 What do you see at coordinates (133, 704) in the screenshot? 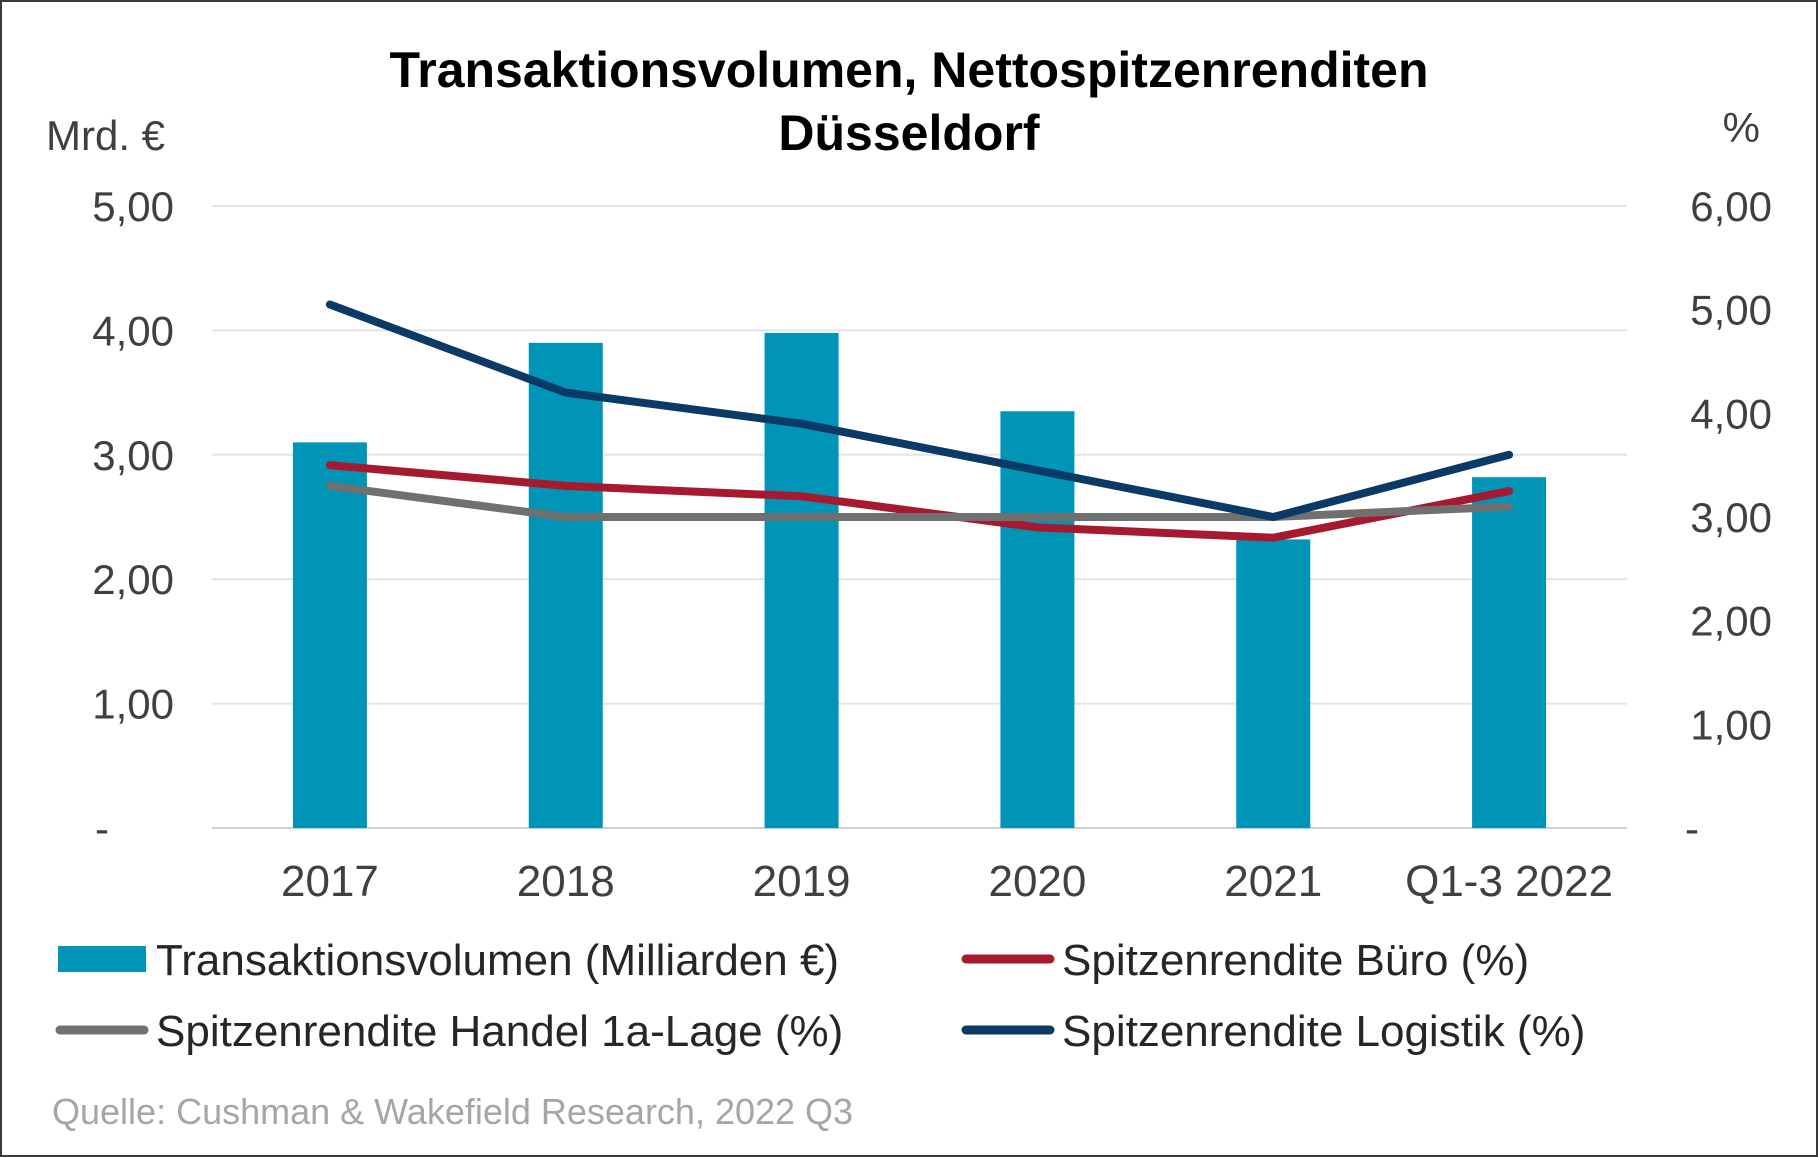
I see `left-tick-label: 1,00` at bounding box center [133, 704].